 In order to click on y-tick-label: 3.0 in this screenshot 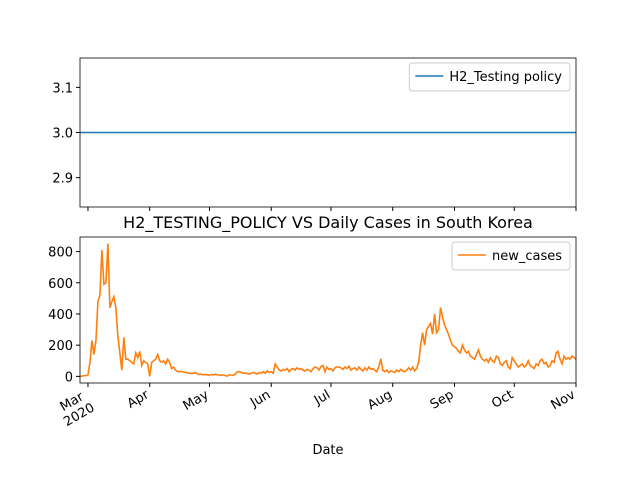, I will do `click(62, 134)`.